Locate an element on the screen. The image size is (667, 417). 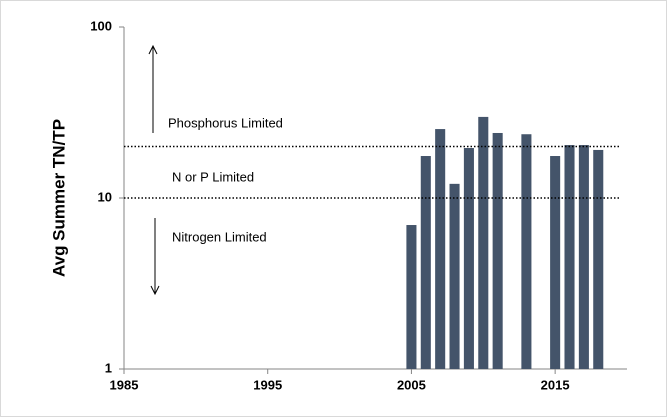
y-tick-label: 1 is located at coordinates (108, 367).